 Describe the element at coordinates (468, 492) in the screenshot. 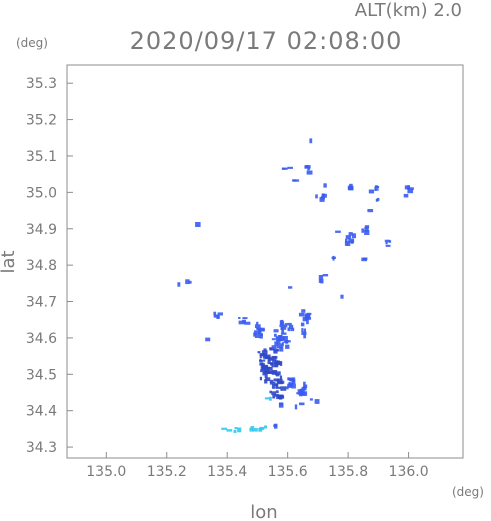

I see `x-unit-label: (deg)` at that location.